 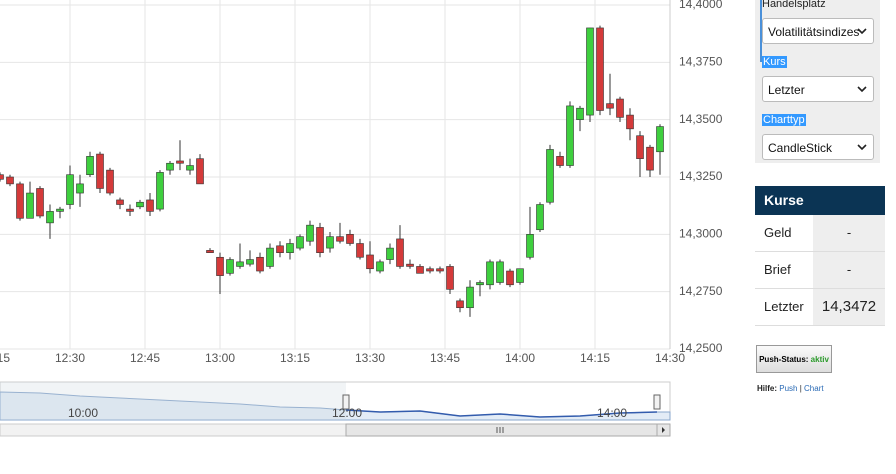 I want to click on select: Volatilitätsindizes, so click(x=818, y=31).